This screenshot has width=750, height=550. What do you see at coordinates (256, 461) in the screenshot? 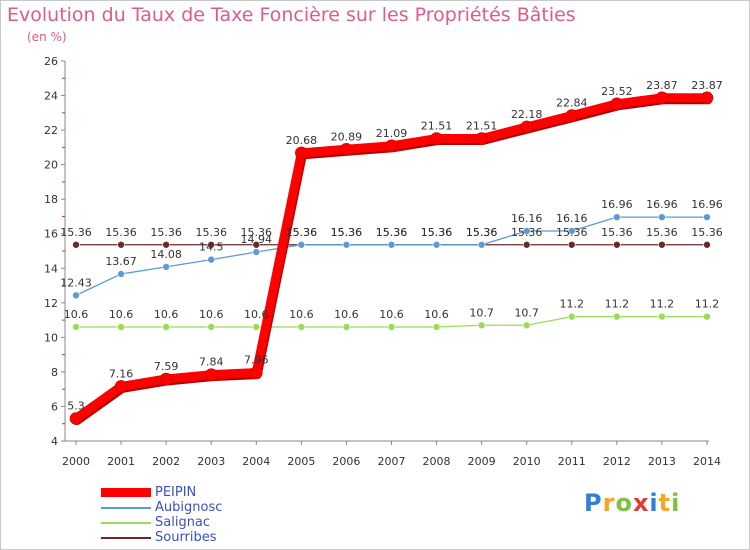
I see `x-tick-label: 2004` at bounding box center [256, 461].